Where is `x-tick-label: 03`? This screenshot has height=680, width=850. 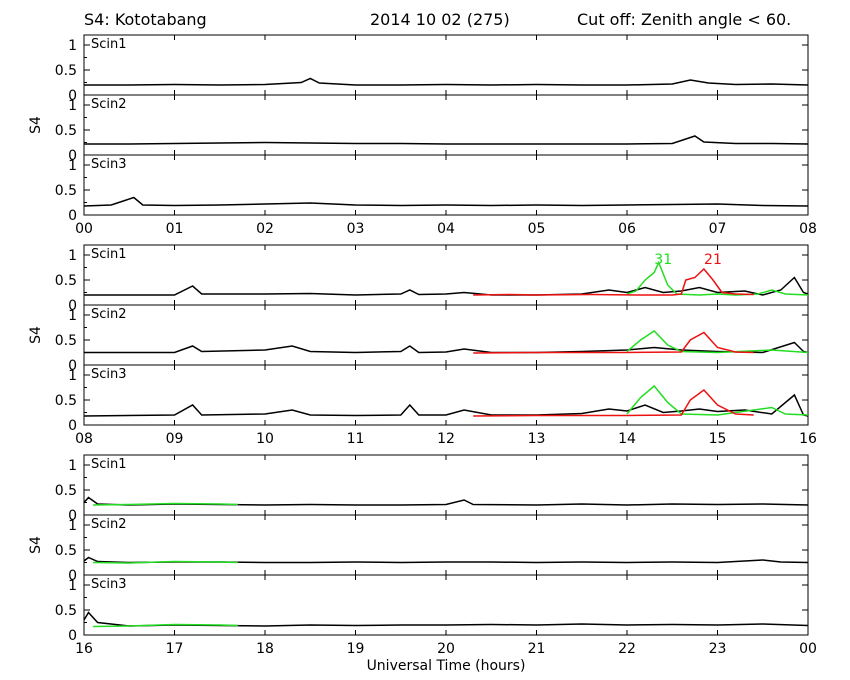 x-tick-label: 03 is located at coordinates (356, 229).